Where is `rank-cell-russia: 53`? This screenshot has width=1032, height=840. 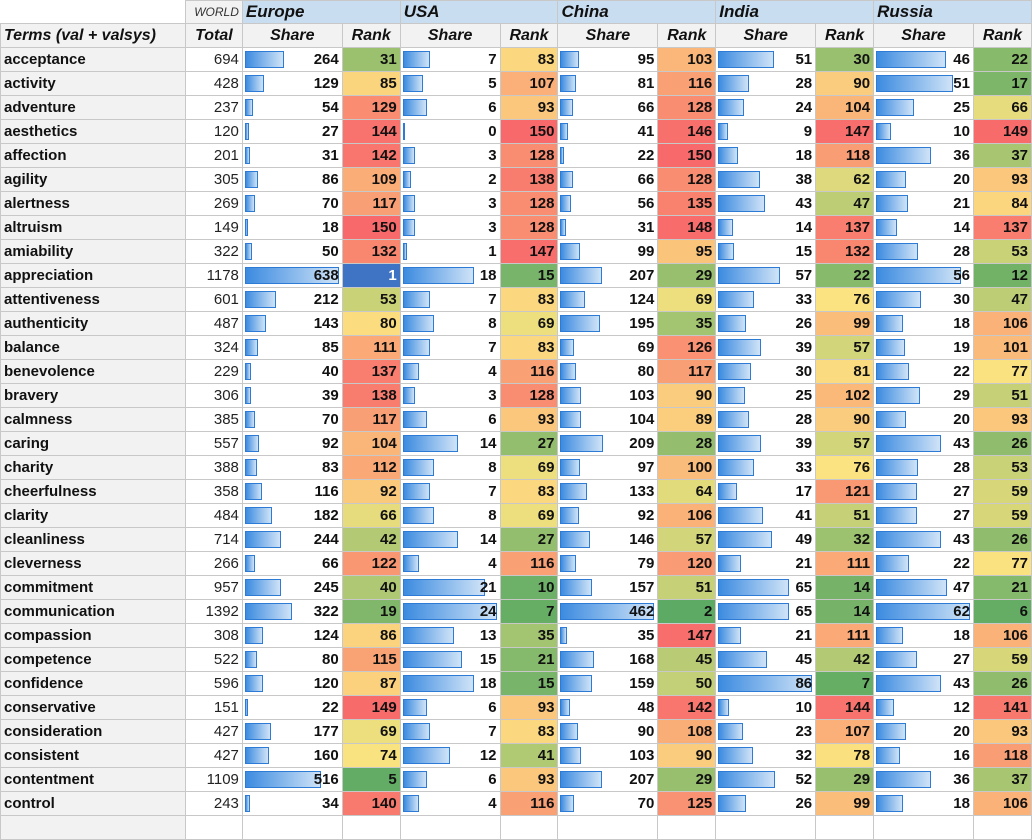 rank-cell-russia: 53 is located at coordinates (1002, 467).